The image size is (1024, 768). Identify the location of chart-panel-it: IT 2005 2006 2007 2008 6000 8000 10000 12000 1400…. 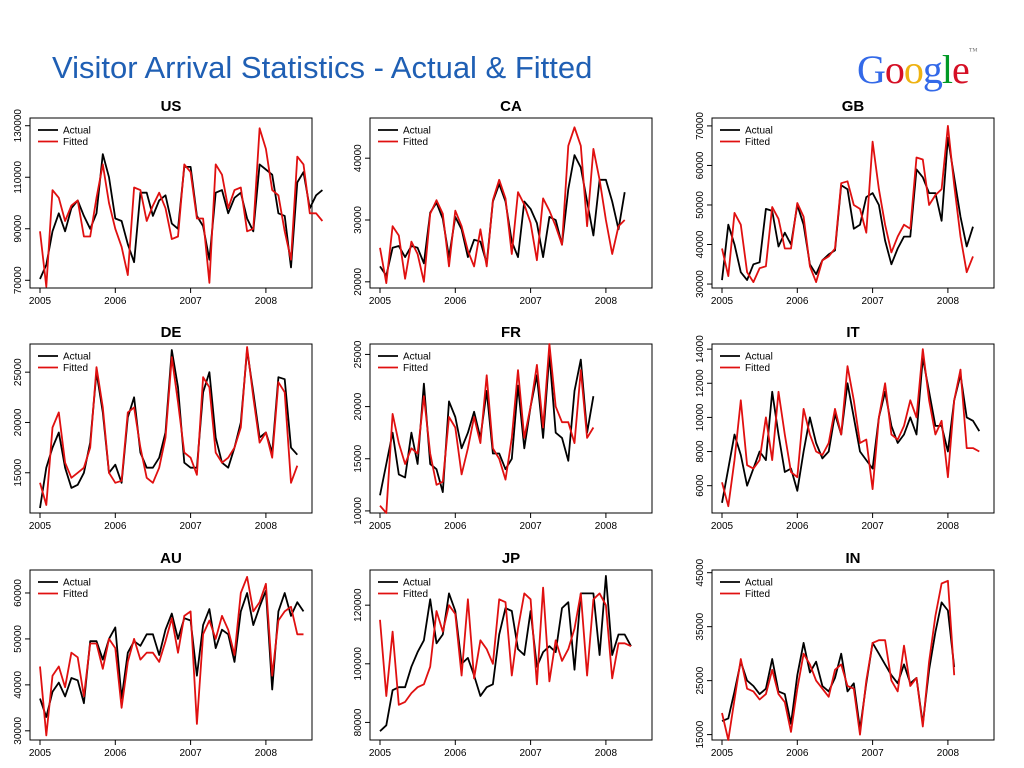
(845, 428).